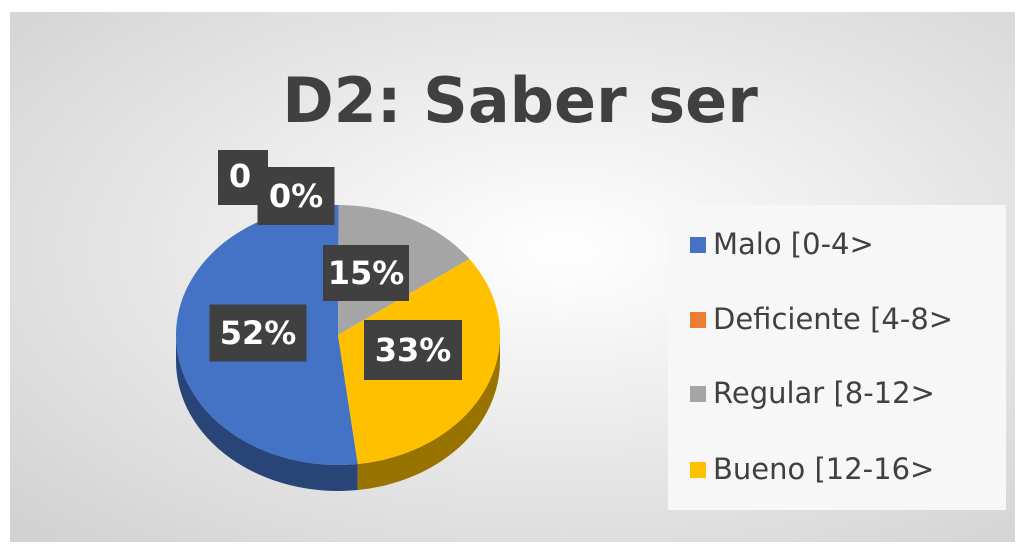  What do you see at coordinates (520, 100) in the screenshot?
I see `chart-title: D2: Saber ser` at bounding box center [520, 100].